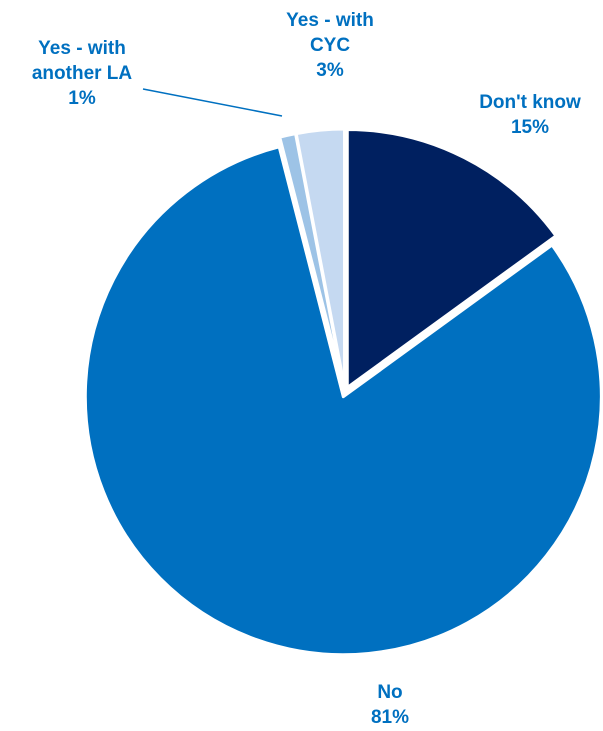 The height and width of the screenshot is (731, 603). Describe the element at coordinates (82, 73) in the screenshot. I see `slice-label-yes-another-la: Yes - with another LA 1%` at that location.